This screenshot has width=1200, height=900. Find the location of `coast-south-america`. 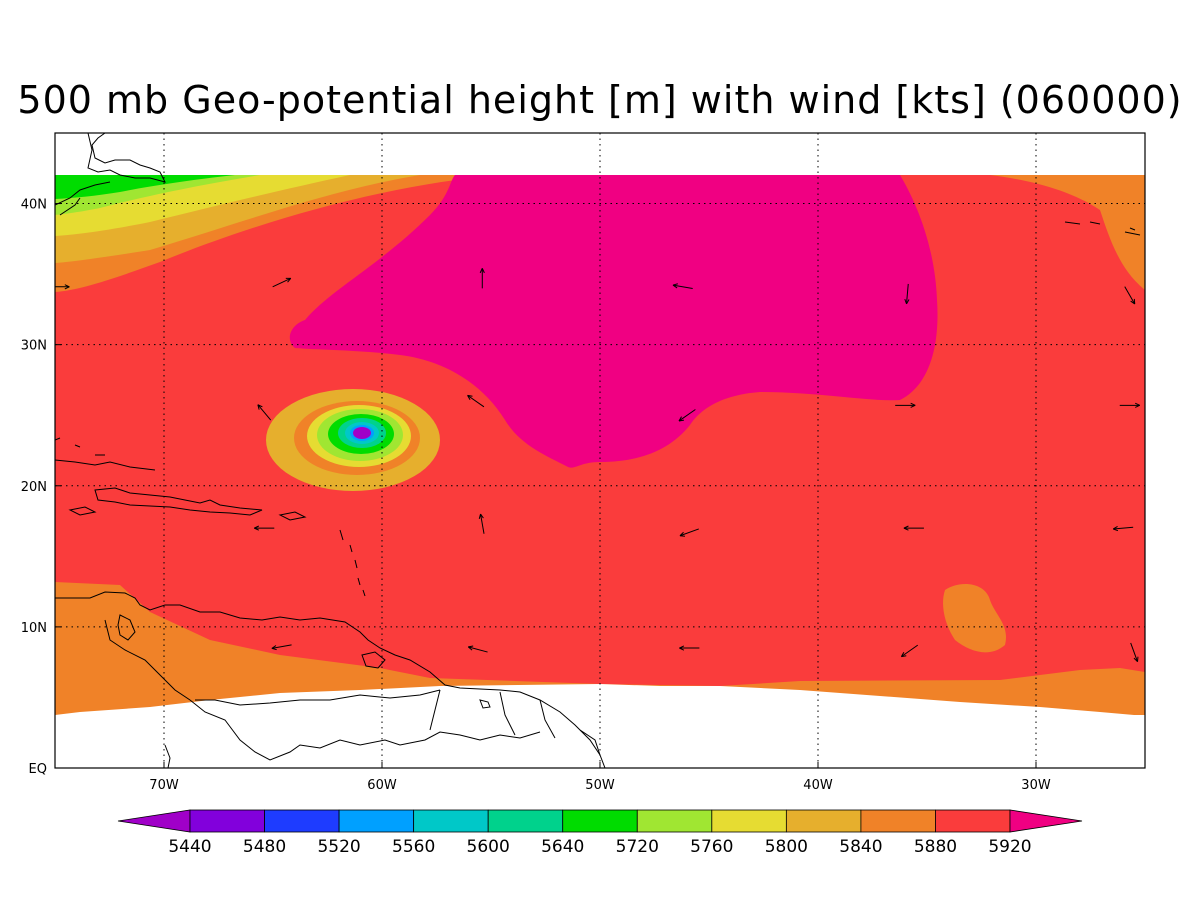

coast-south-america is located at coordinates (330, 679).